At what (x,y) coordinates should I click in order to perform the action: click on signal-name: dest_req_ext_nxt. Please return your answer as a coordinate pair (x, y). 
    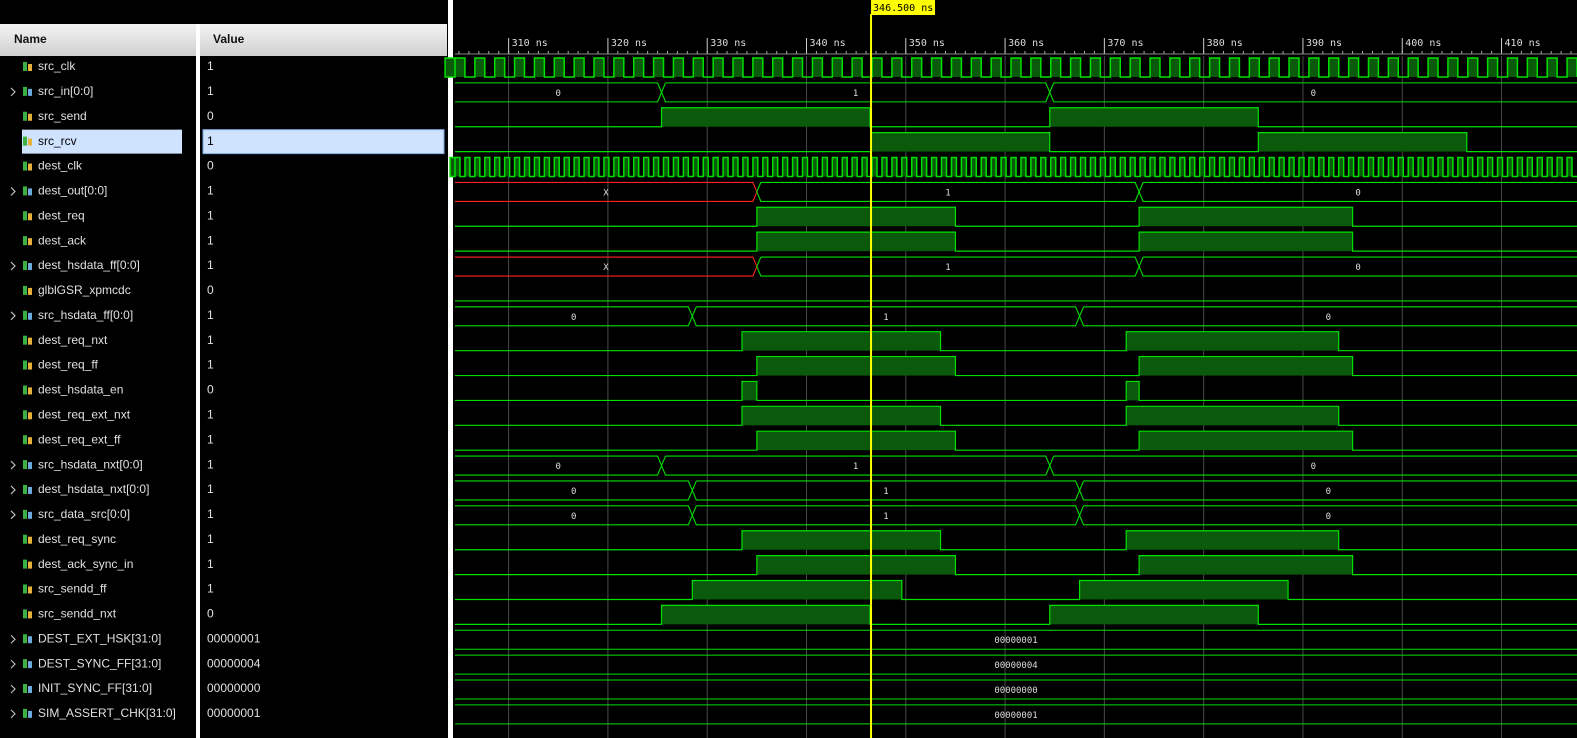
    Looking at the image, I should click on (84, 414).